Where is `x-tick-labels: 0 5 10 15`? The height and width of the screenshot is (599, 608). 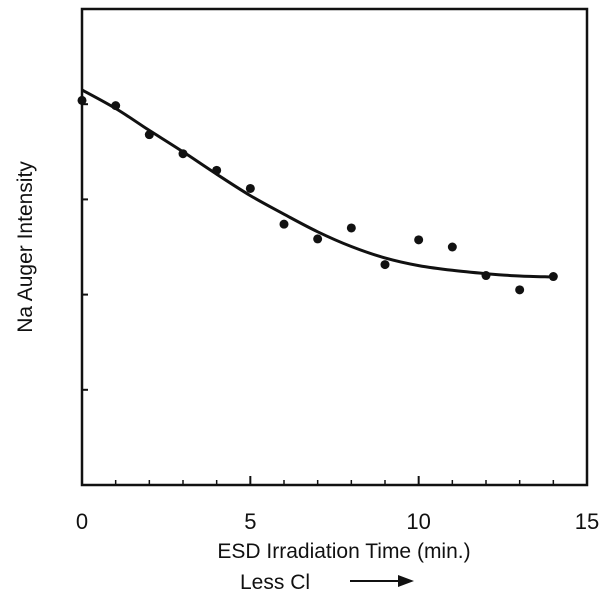 x-tick-labels: 0 5 10 15 is located at coordinates (337, 521).